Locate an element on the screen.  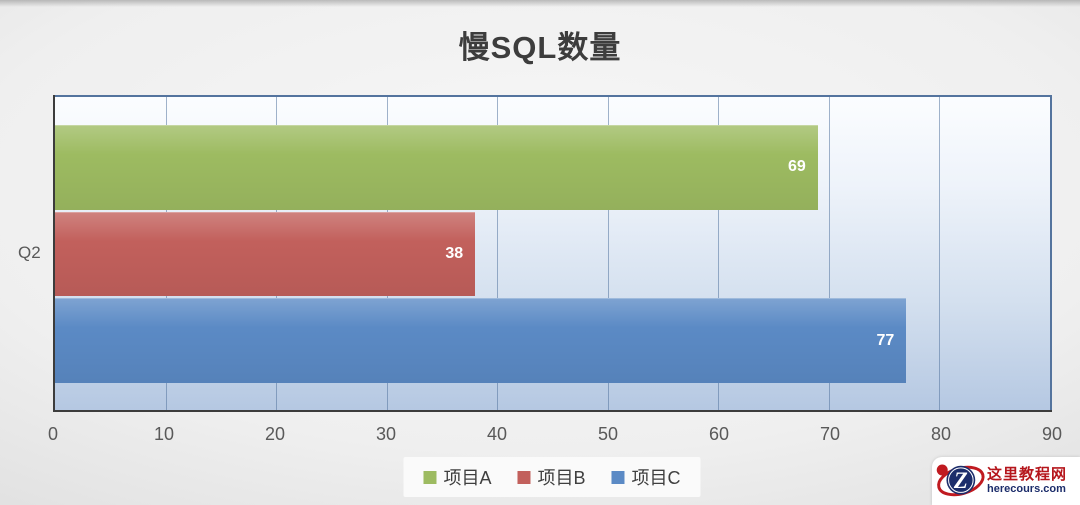
watermark-logo-icon: Z is located at coordinates (960, 480).